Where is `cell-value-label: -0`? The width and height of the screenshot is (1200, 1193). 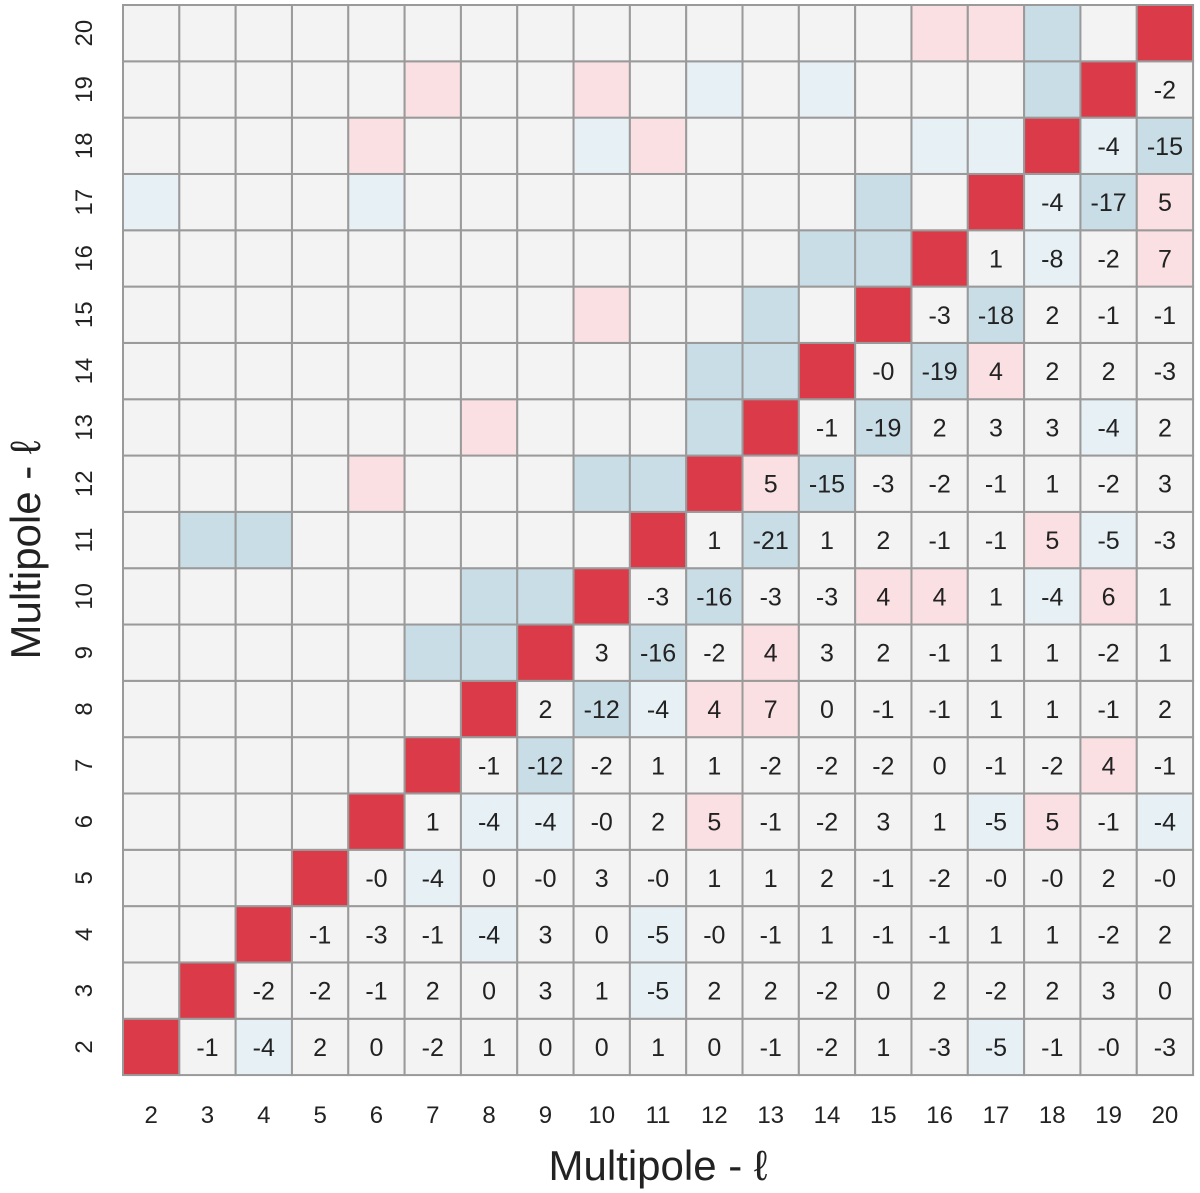 cell-value-label: -0 is located at coordinates (883, 372).